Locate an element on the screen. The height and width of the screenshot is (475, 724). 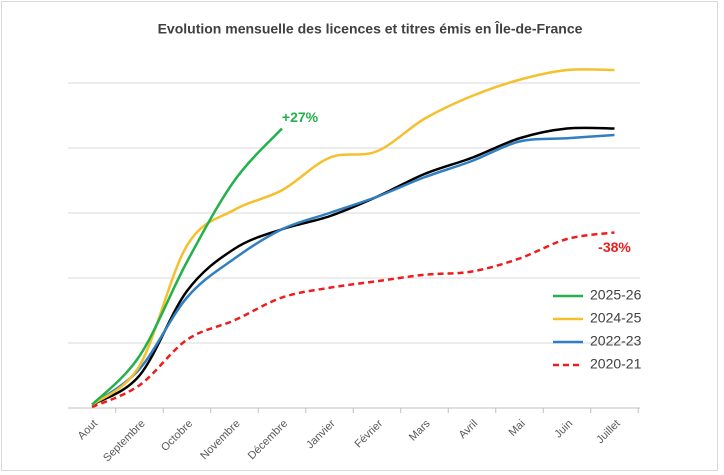
legend-label: 2025-26 is located at coordinates (616, 295).